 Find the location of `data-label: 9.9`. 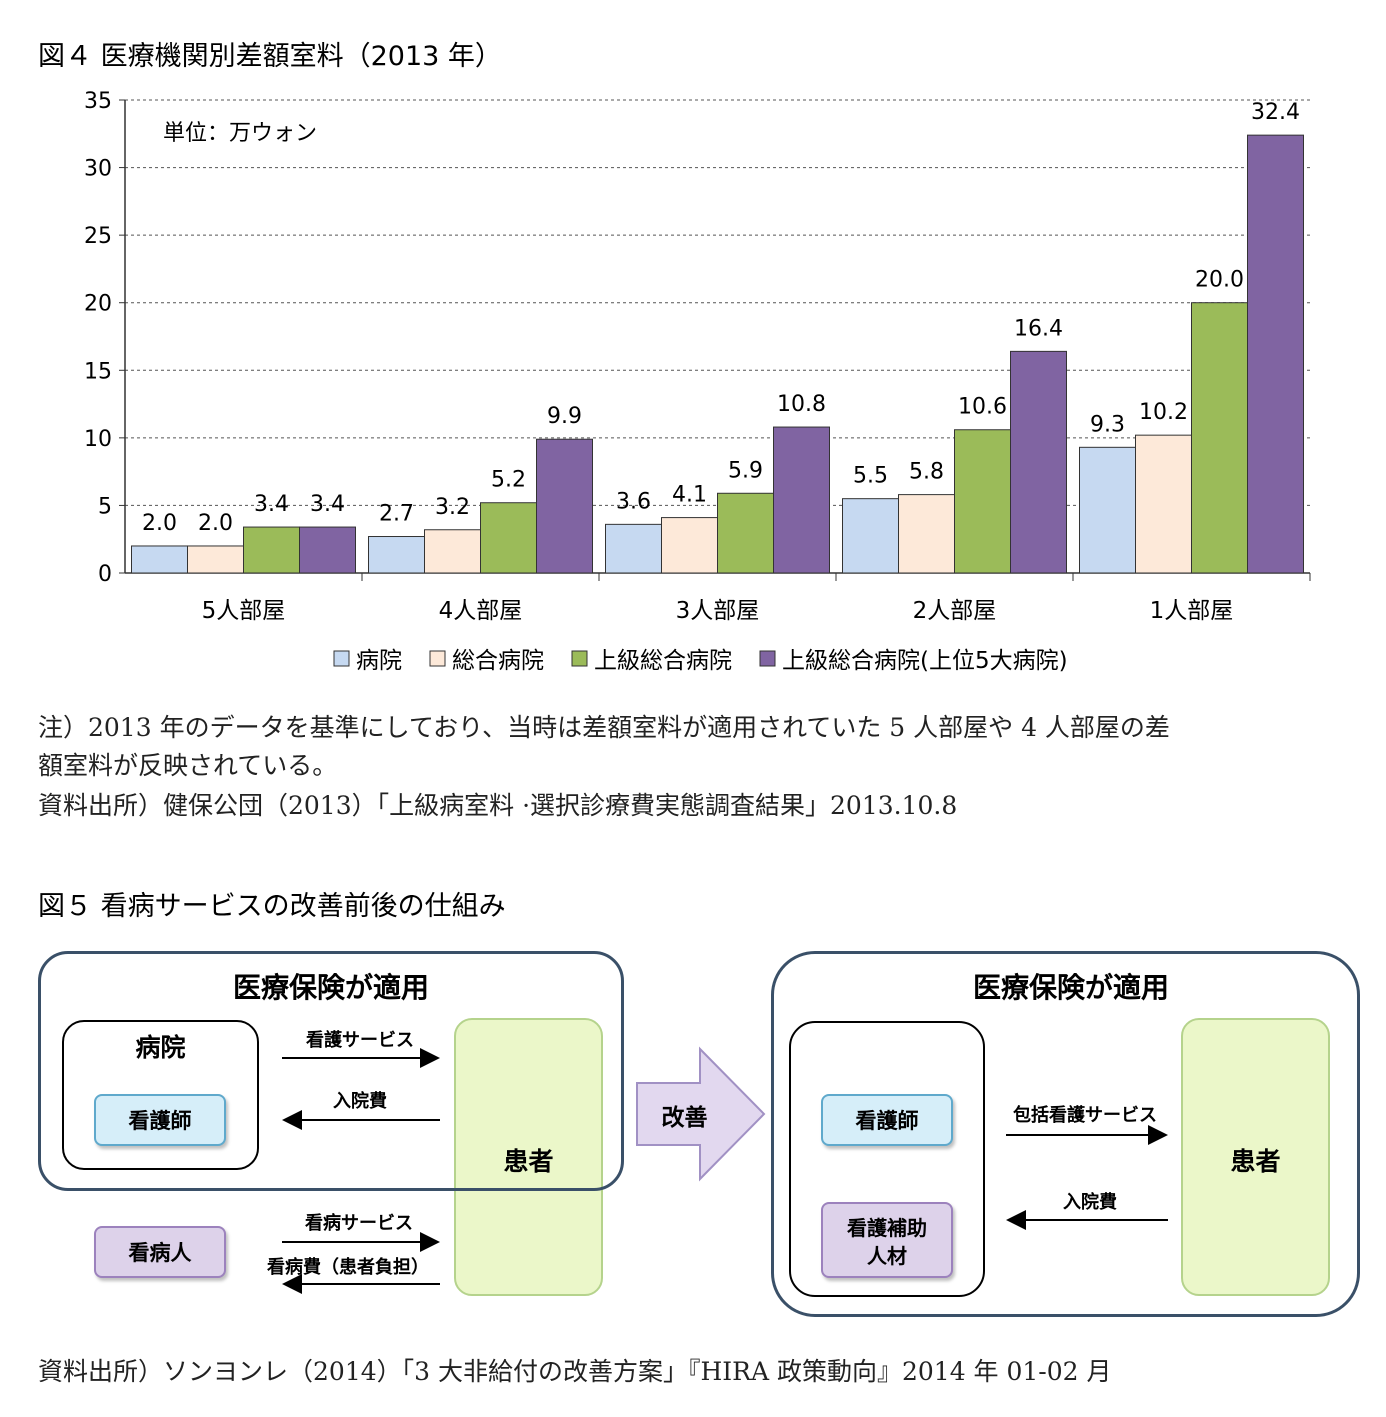

data-label: 9.9 is located at coordinates (564, 416).